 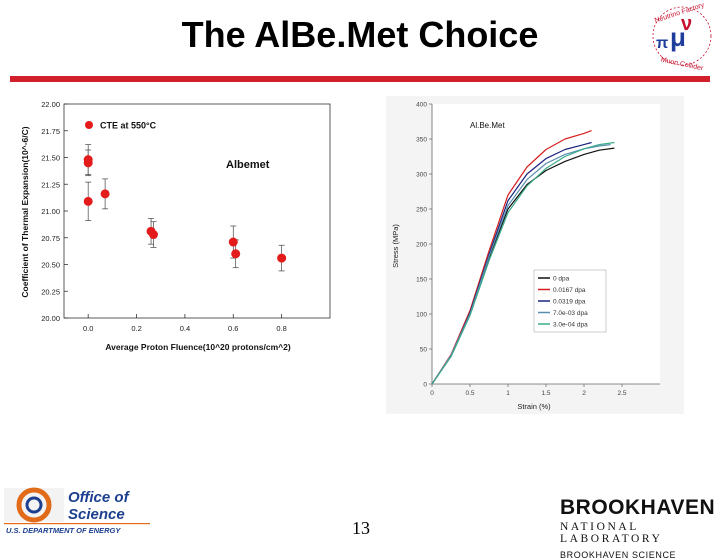 I want to click on chart2-x-tick-label: 0, so click(x=432, y=393).